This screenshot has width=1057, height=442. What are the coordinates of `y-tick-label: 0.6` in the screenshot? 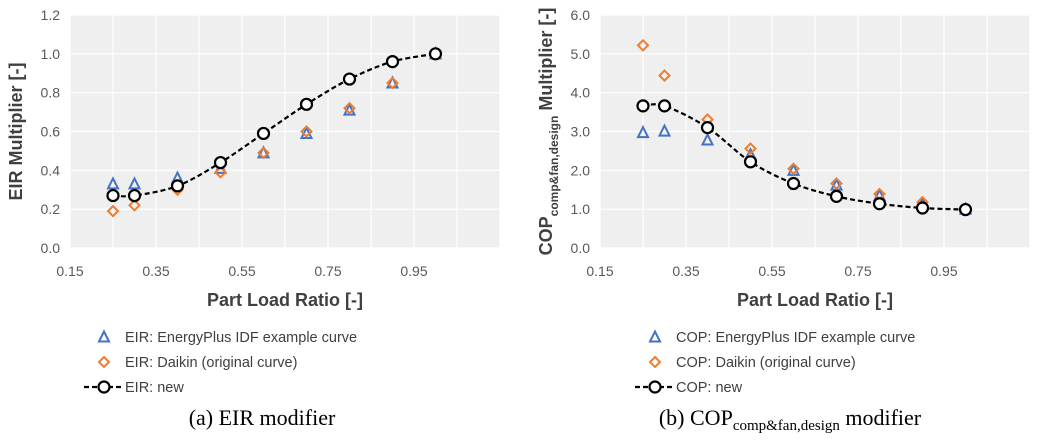 It's located at (51, 132).